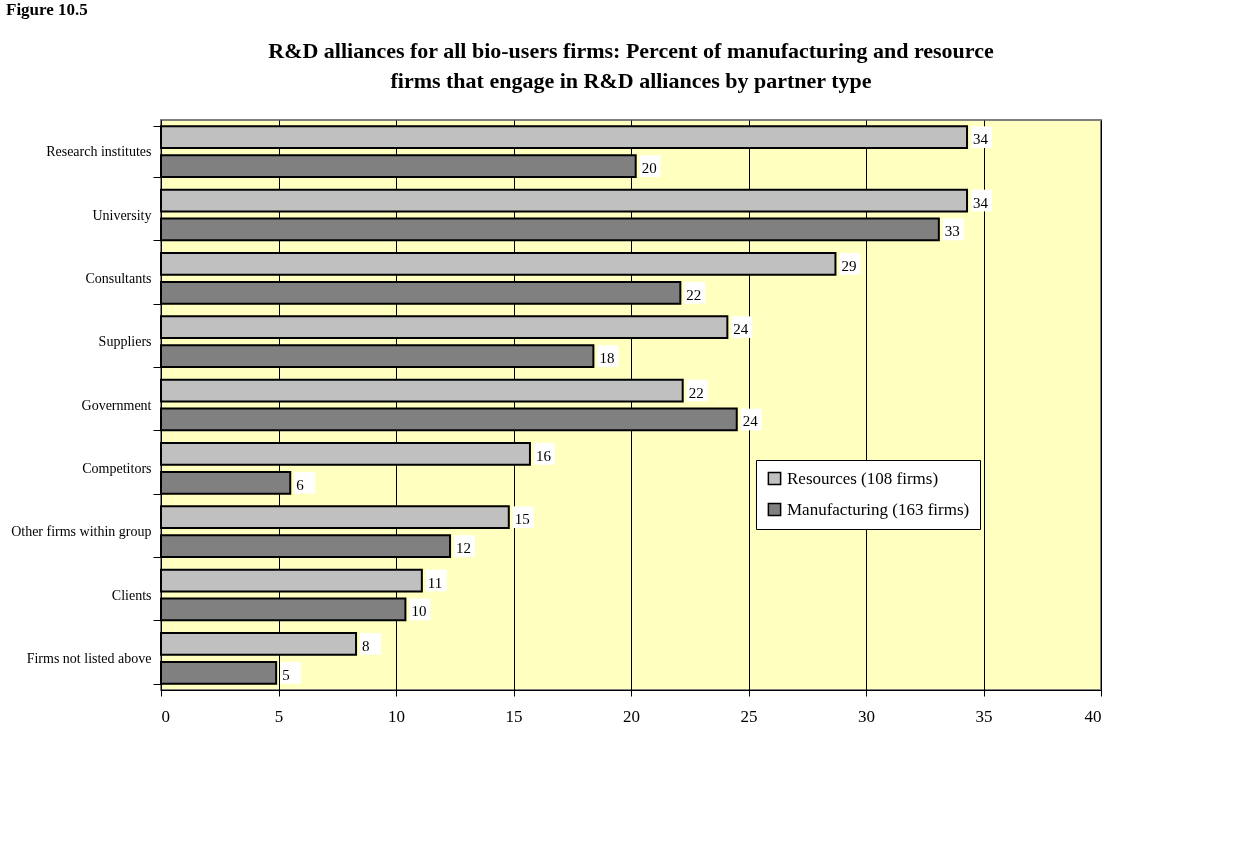 The image size is (1248, 865). What do you see at coordinates (366, 645) in the screenshot?
I see `data-label: 8` at bounding box center [366, 645].